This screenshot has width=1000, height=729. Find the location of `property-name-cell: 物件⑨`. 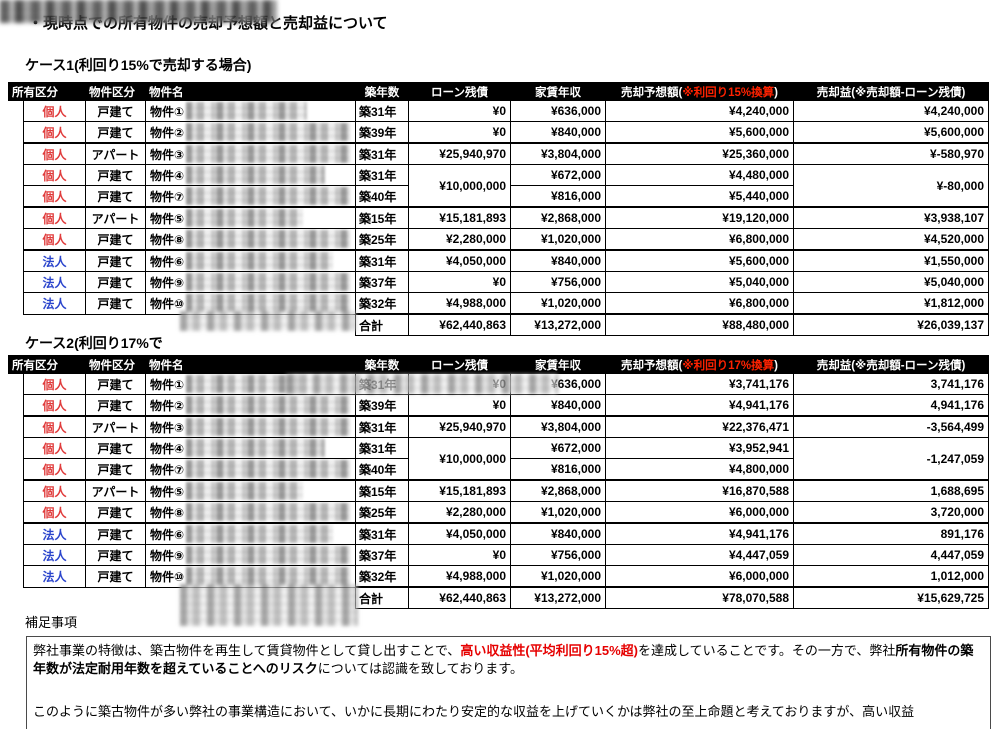

property-name-cell: 物件⑨ is located at coordinates (250, 282).